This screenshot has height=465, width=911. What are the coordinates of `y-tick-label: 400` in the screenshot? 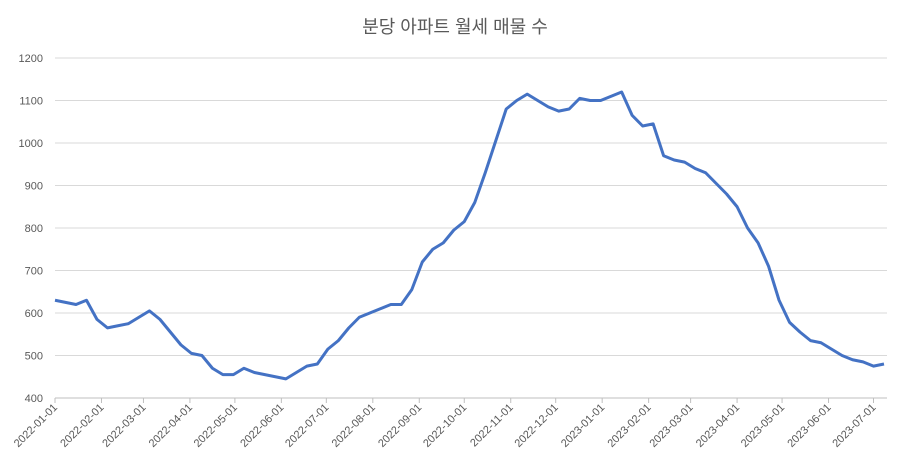 It's located at (34, 399).